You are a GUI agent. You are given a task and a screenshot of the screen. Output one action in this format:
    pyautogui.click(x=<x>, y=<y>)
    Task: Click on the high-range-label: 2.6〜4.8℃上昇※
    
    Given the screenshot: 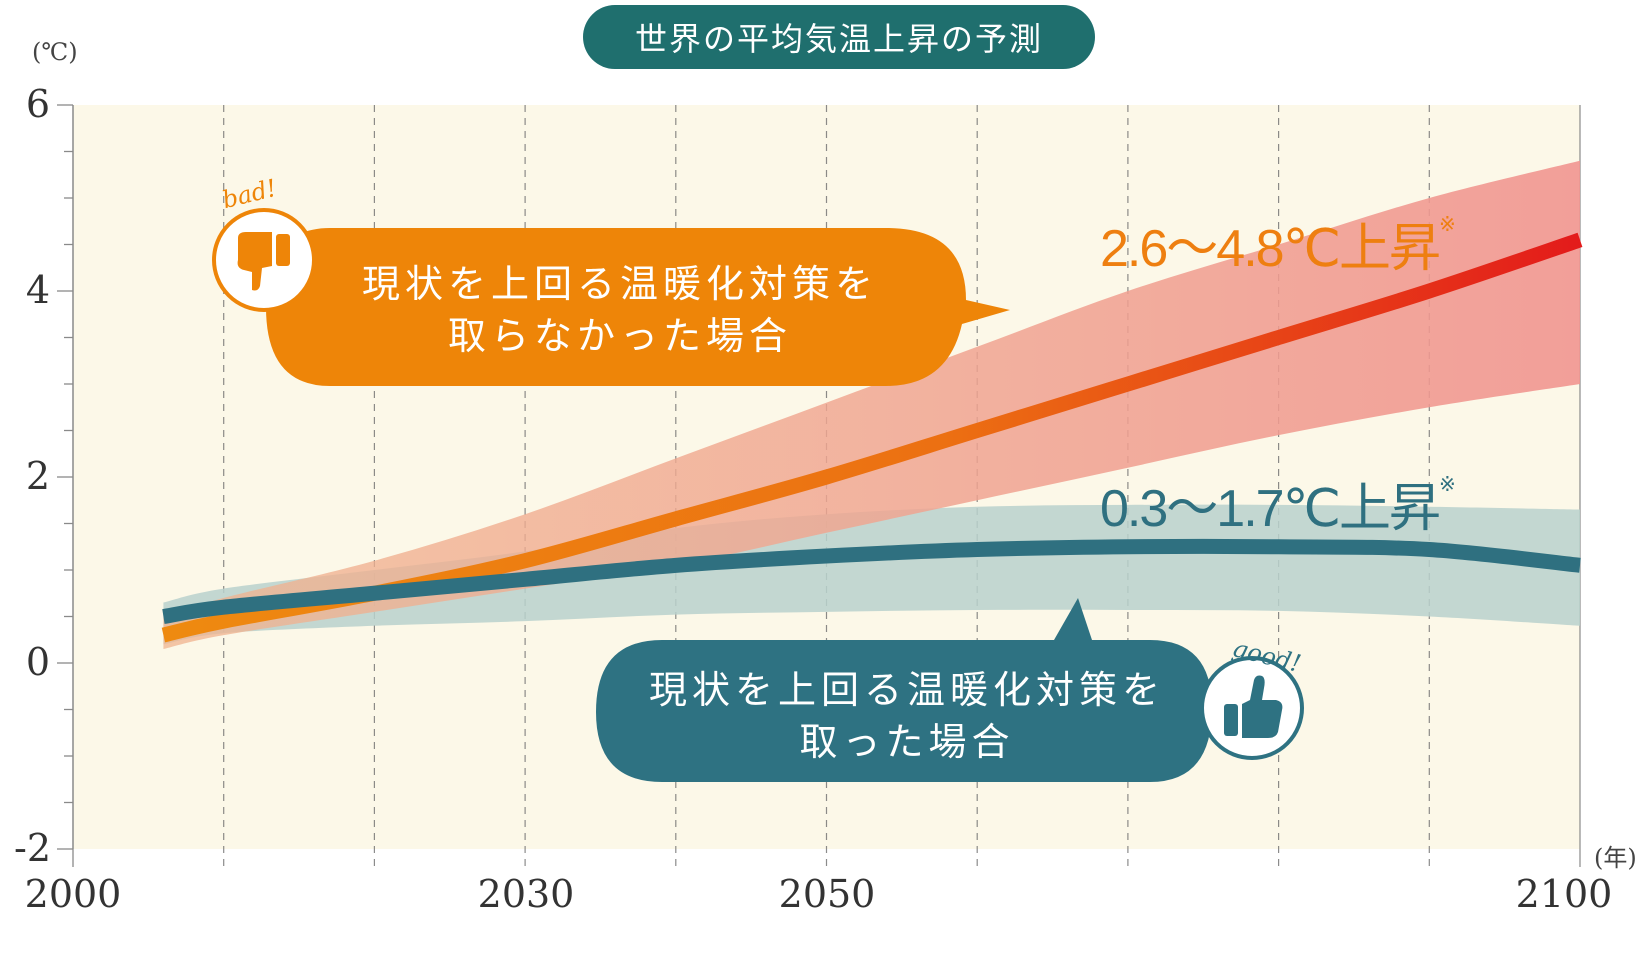 What is the action you would take?
    pyautogui.click(x=1278, y=243)
    